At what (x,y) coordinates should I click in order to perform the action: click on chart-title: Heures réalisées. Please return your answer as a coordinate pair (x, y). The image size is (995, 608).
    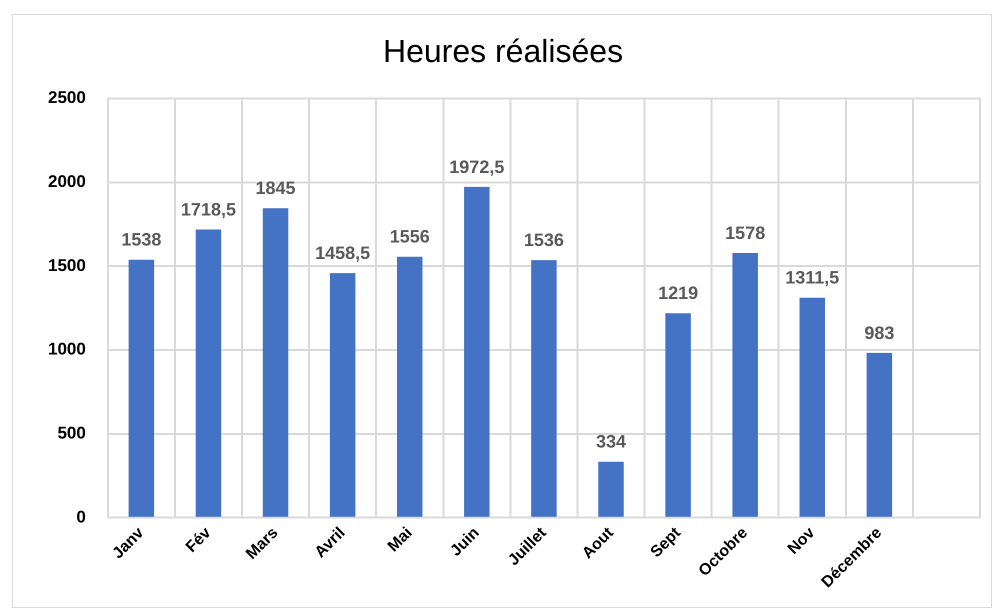
    Looking at the image, I should click on (503, 51).